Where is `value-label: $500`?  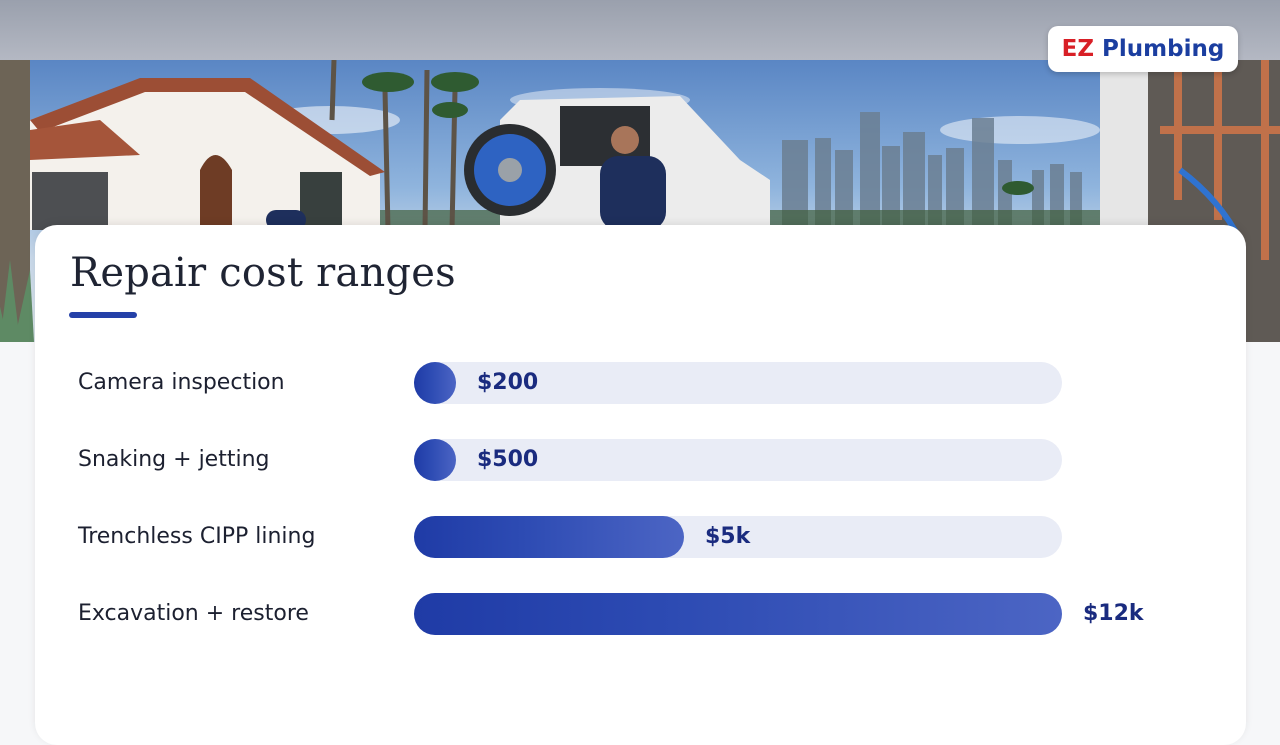 value-label: $500 is located at coordinates (508, 459).